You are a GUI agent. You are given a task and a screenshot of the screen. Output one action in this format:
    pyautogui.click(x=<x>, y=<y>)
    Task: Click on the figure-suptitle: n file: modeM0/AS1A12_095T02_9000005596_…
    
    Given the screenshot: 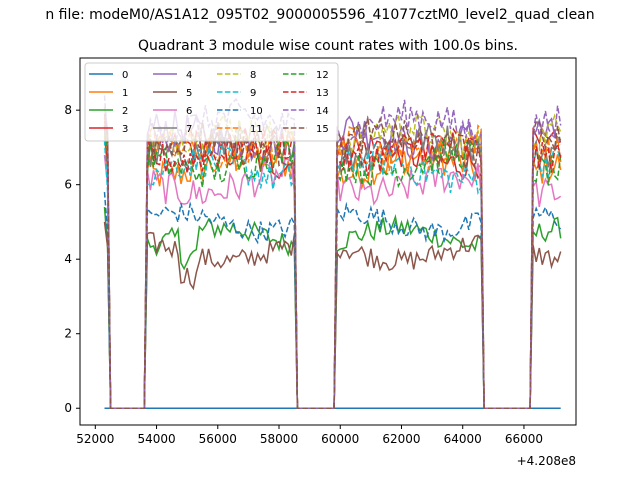 What is the action you would take?
    pyautogui.click(x=319, y=15)
    